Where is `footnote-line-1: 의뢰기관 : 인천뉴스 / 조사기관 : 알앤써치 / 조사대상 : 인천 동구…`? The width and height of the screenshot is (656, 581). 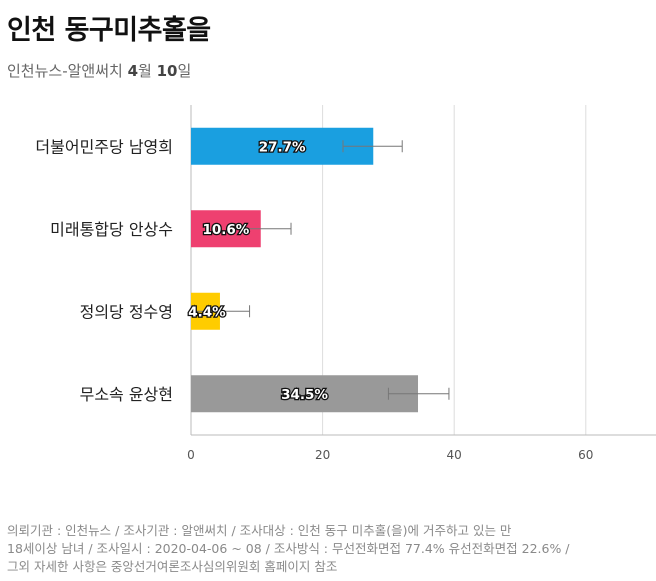 footnote-line-1: 의뢰기관 : 인천뉴스 / 조사기관 : 알앤써치 / 조사대상 : 인천 동구… is located at coordinates (259, 530).